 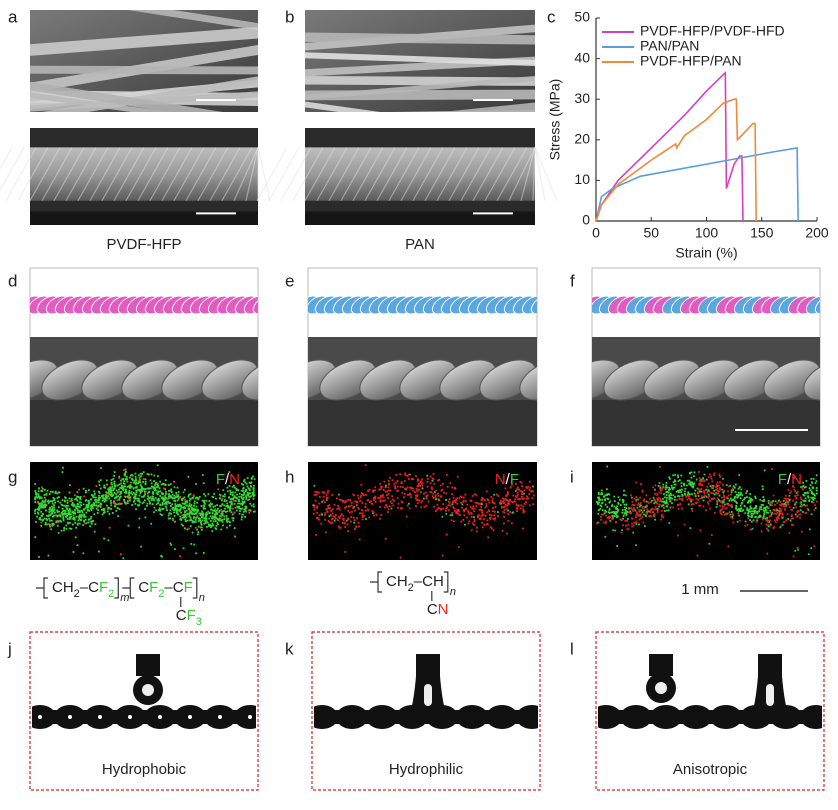 I want to click on yarn, so click(x=144, y=380).